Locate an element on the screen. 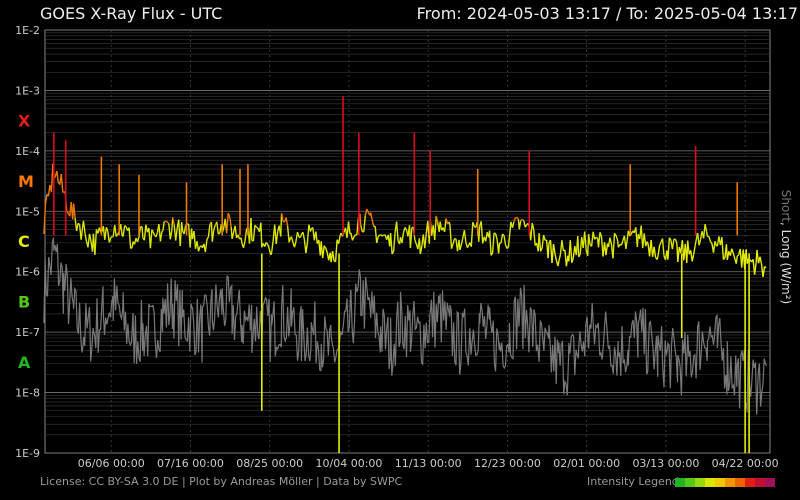 The image size is (800, 500). flare-class-label: A is located at coordinates (24, 362).